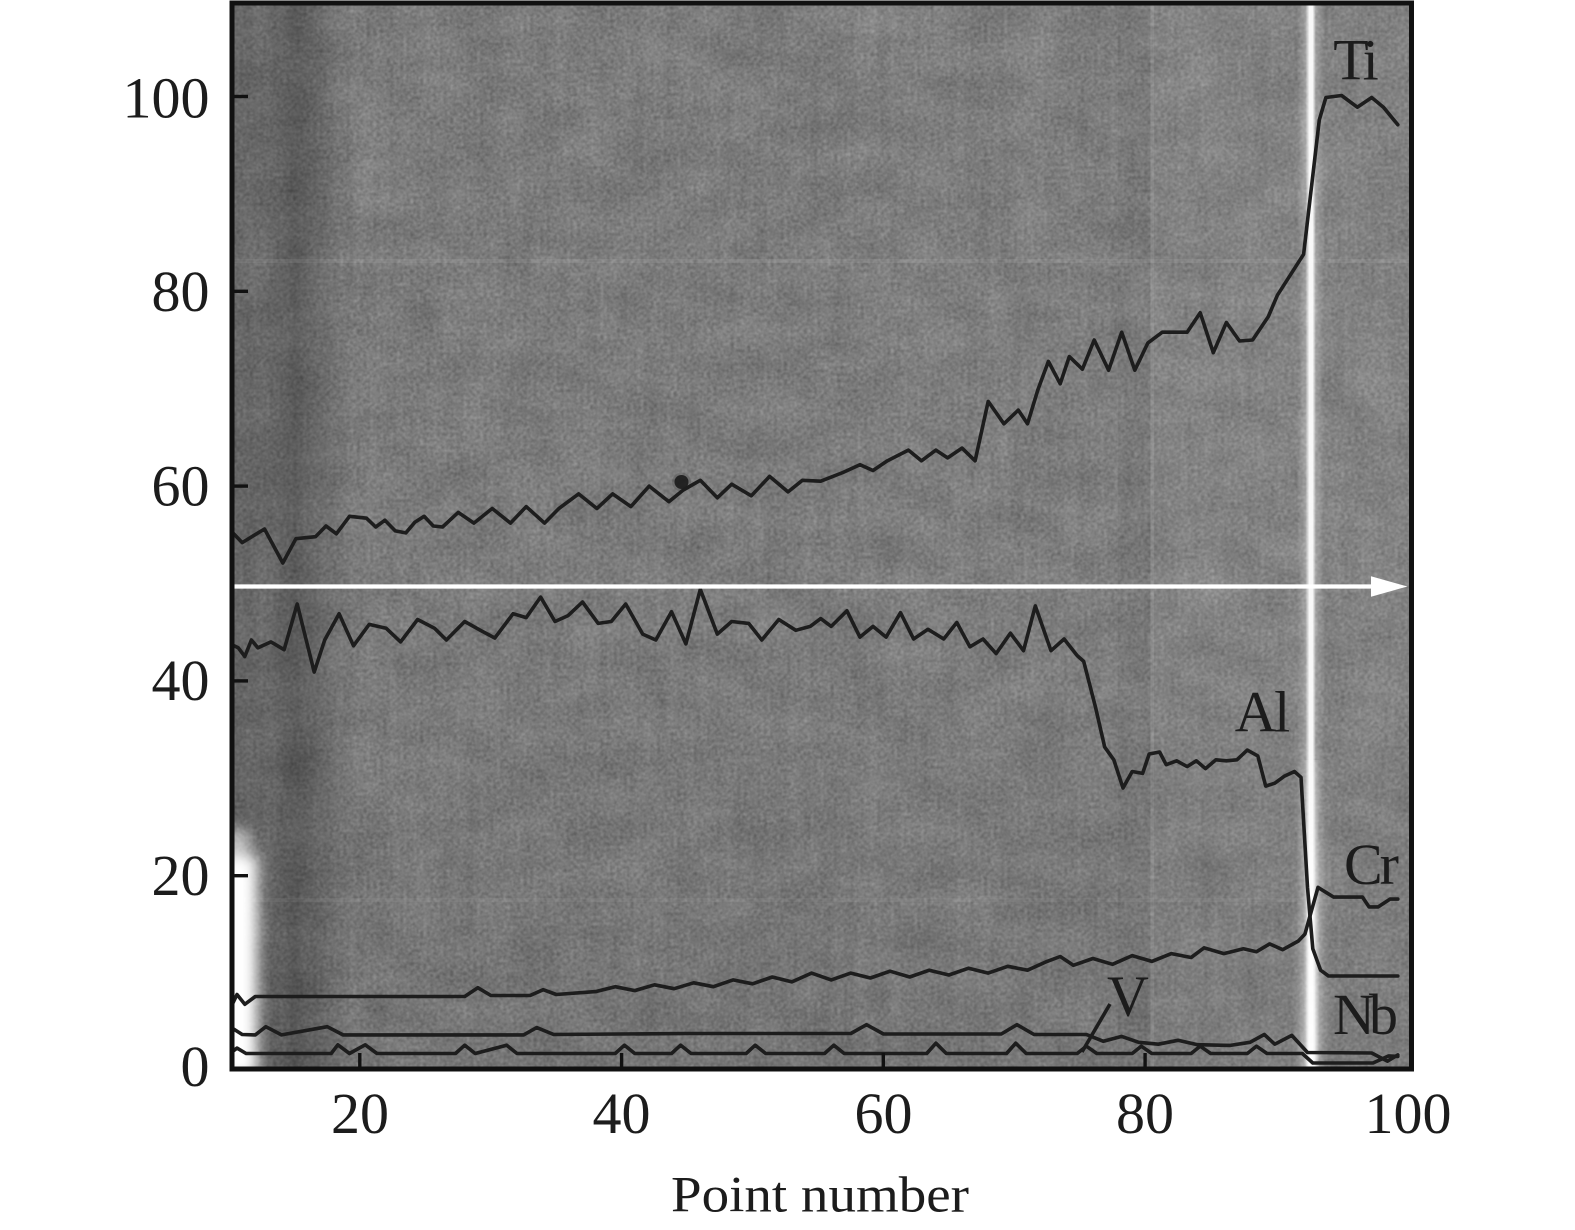  Describe the element at coordinates (1128, 996) in the screenshot. I see `svg-text: V` at that location.